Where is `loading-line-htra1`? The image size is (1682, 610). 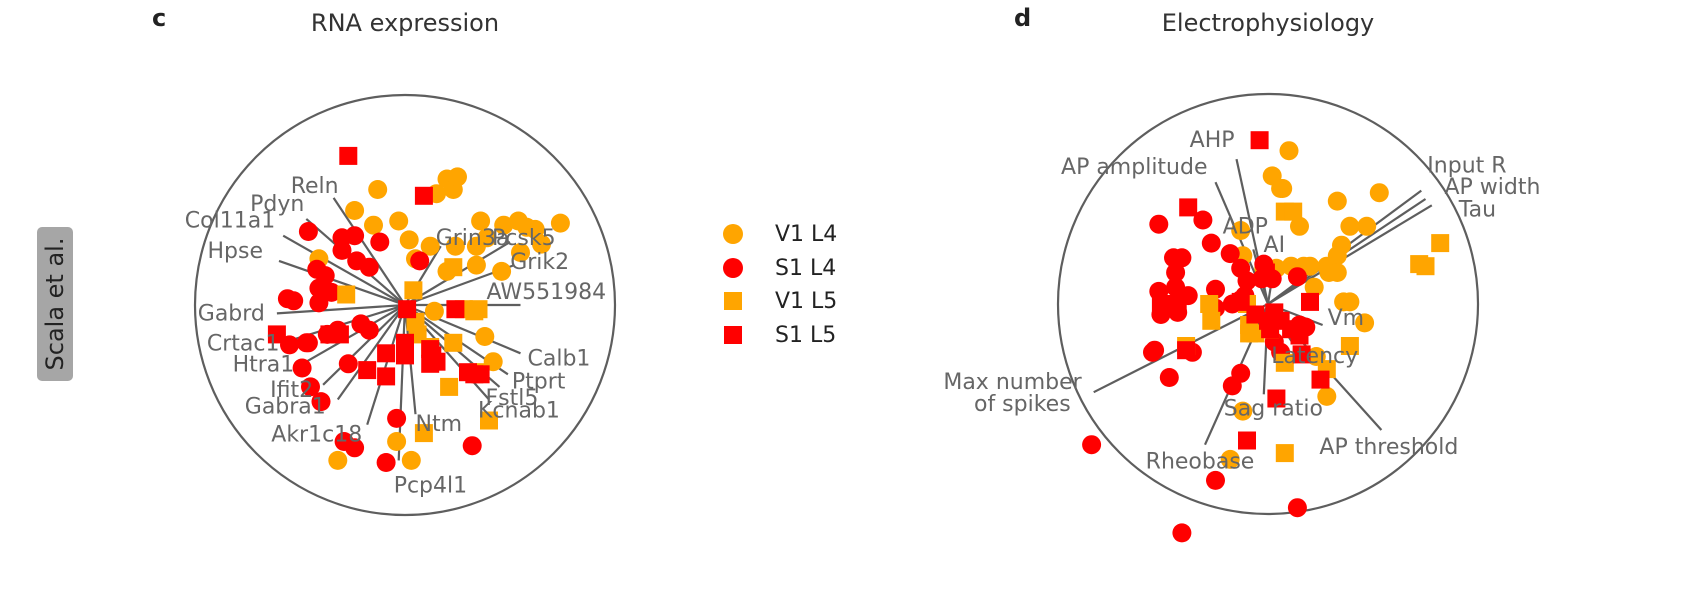
loading-line-htra1 is located at coordinates (355, 333).